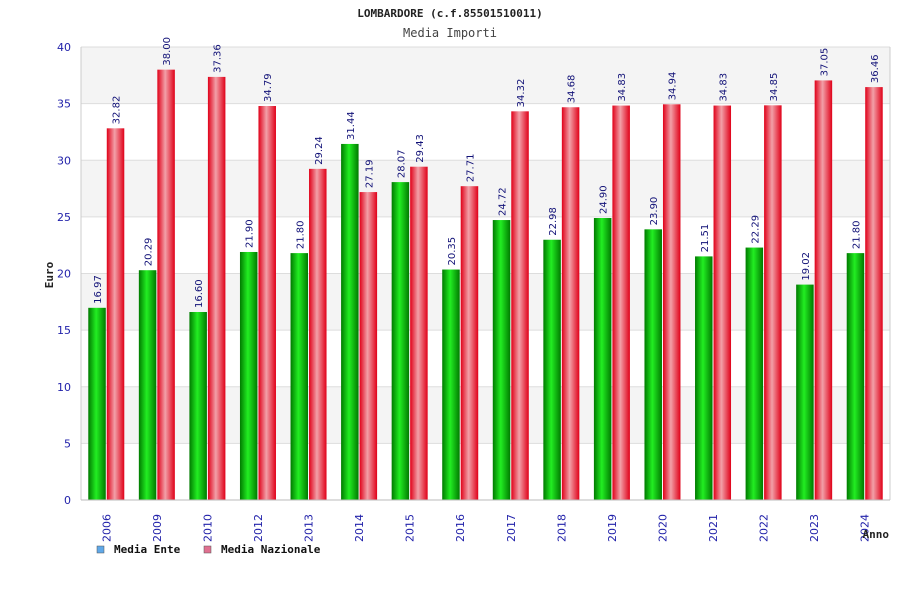 The width and height of the screenshot is (900, 600). Describe the element at coordinates (520, 306) in the screenshot. I see `bar-media-nazionale-2017` at that location.